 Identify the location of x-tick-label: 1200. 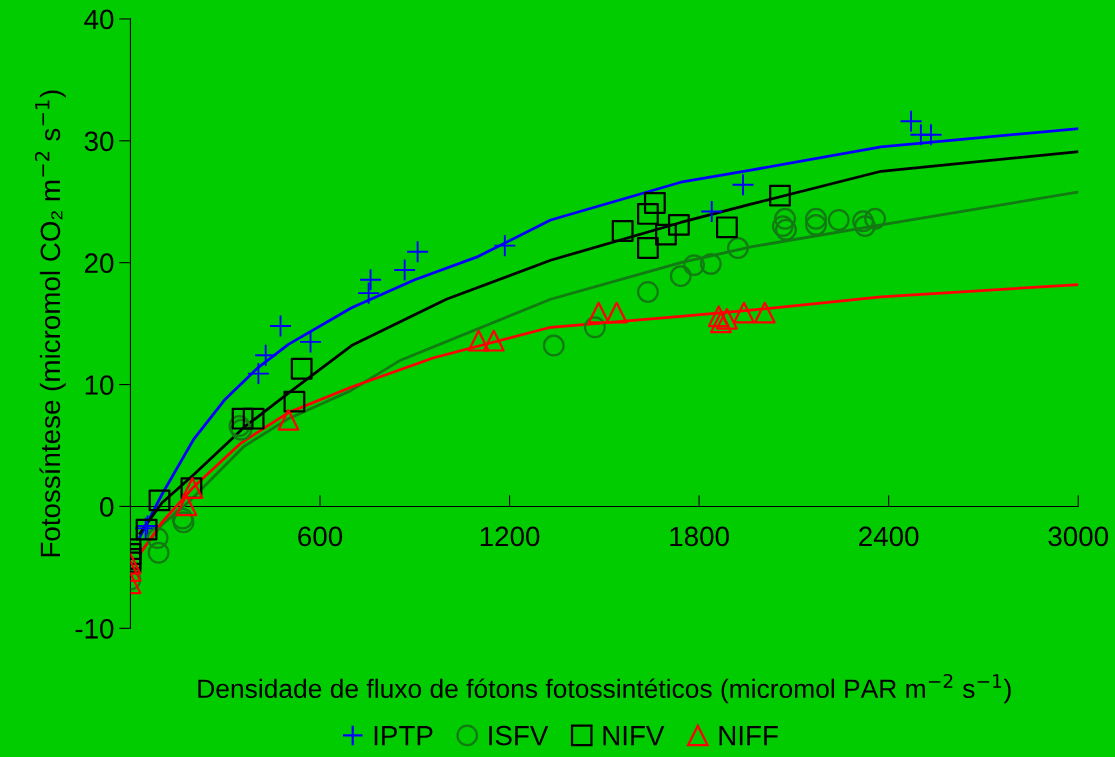
(510, 536).